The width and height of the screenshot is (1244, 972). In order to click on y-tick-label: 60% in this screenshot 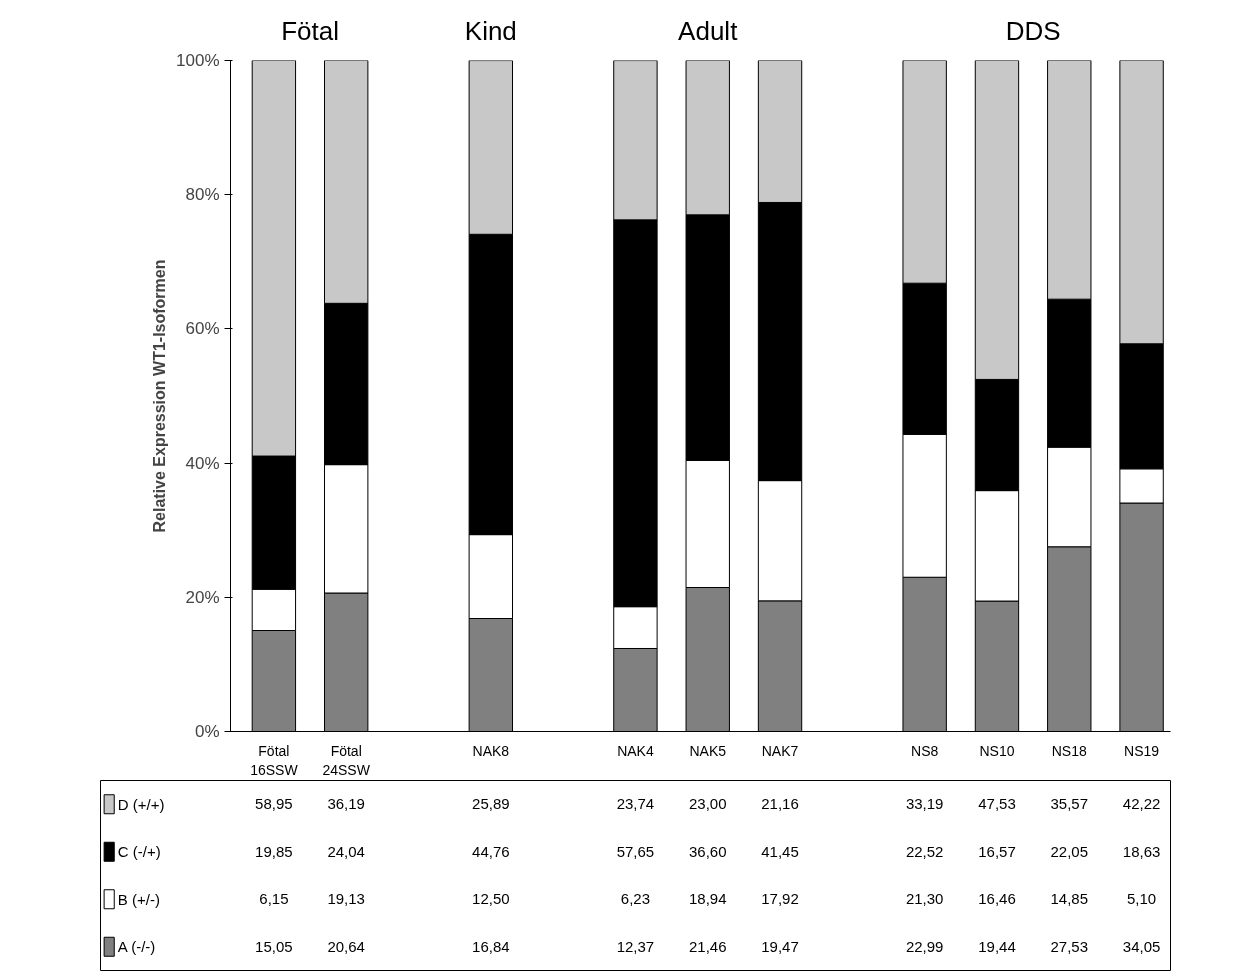, I will do `click(202, 329)`.